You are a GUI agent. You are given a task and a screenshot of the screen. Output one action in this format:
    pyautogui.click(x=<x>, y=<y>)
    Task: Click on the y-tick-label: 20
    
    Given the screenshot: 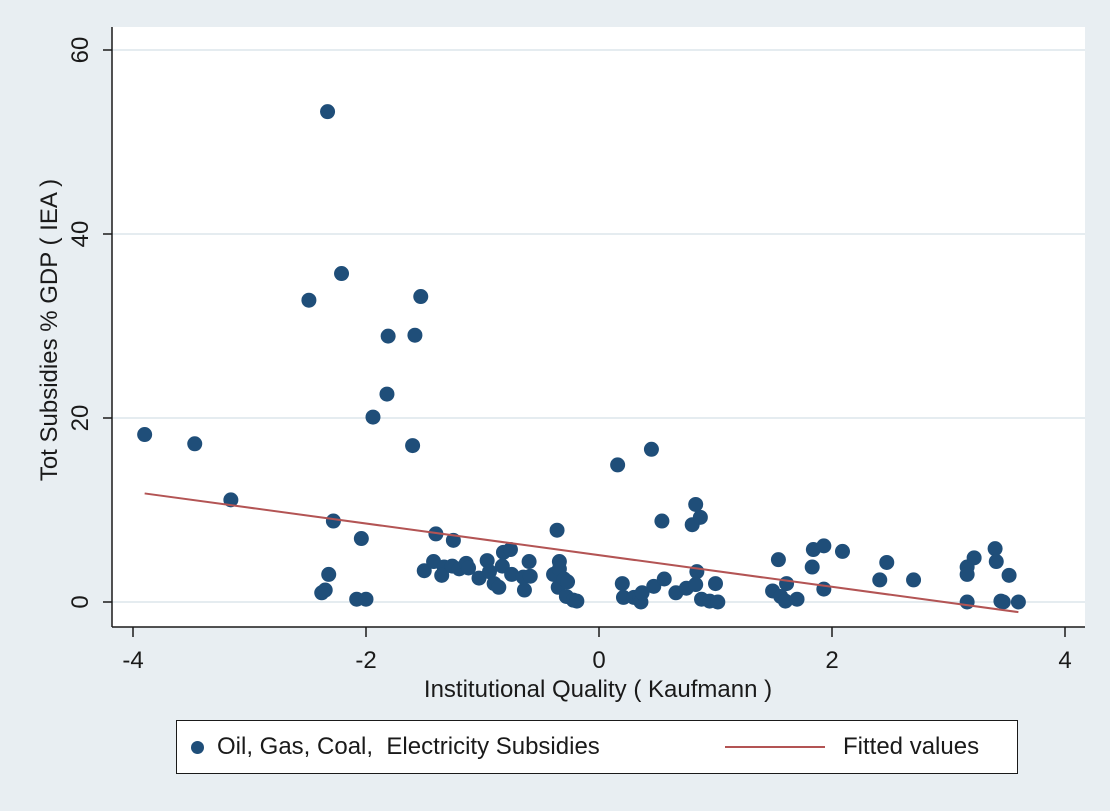 What is the action you would take?
    pyautogui.click(x=80, y=418)
    